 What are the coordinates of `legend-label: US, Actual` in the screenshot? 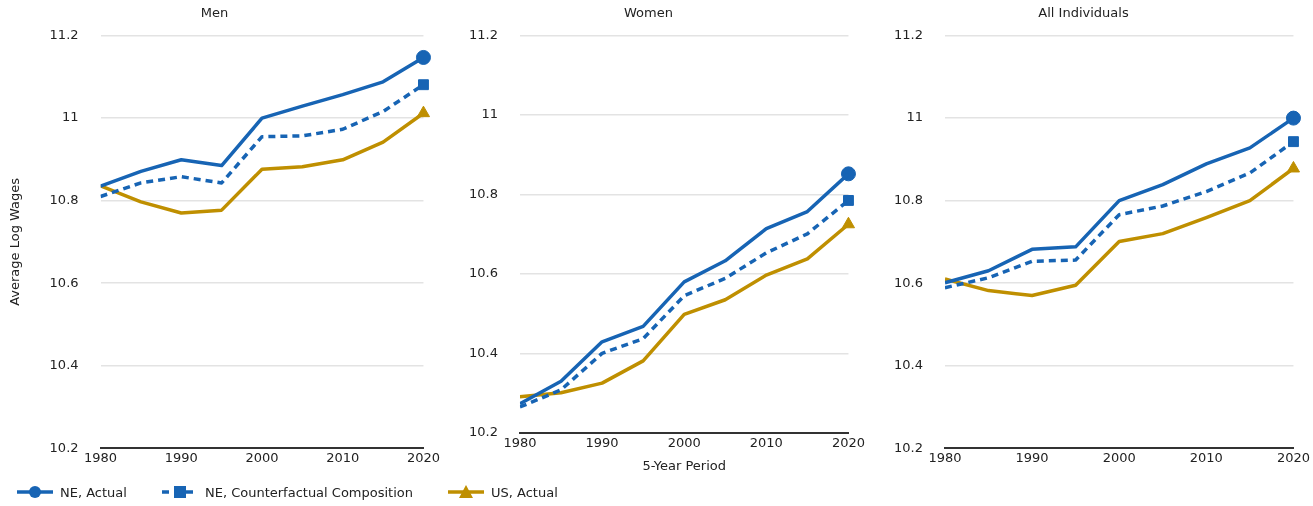 It's located at (524, 492).